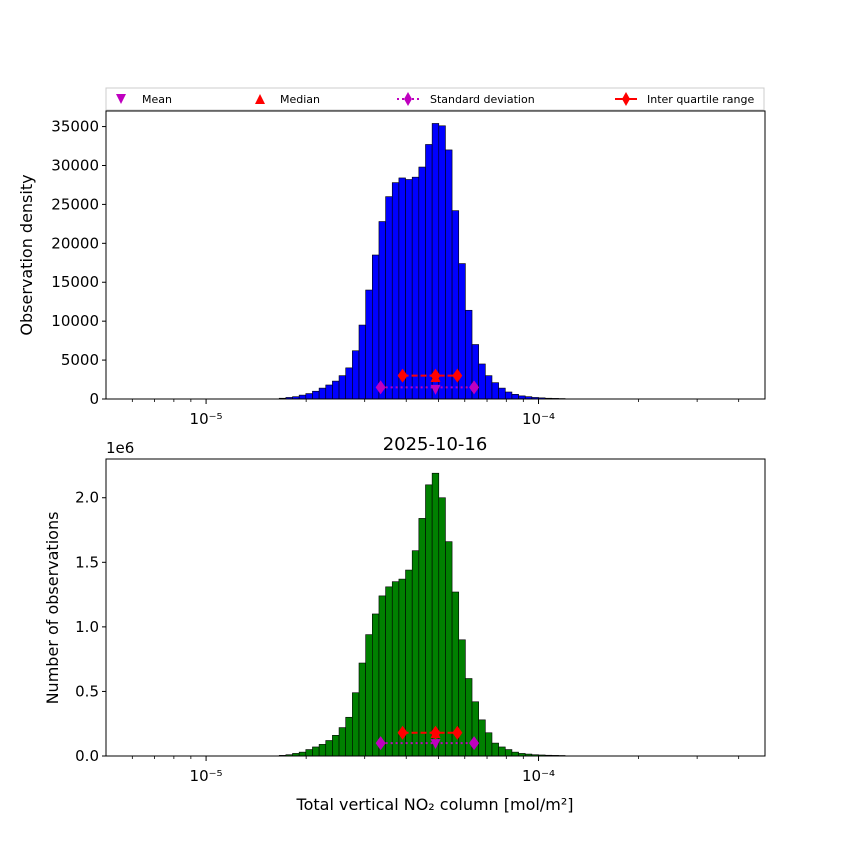  I want to click on bottom-std-high-marker, so click(474, 743).